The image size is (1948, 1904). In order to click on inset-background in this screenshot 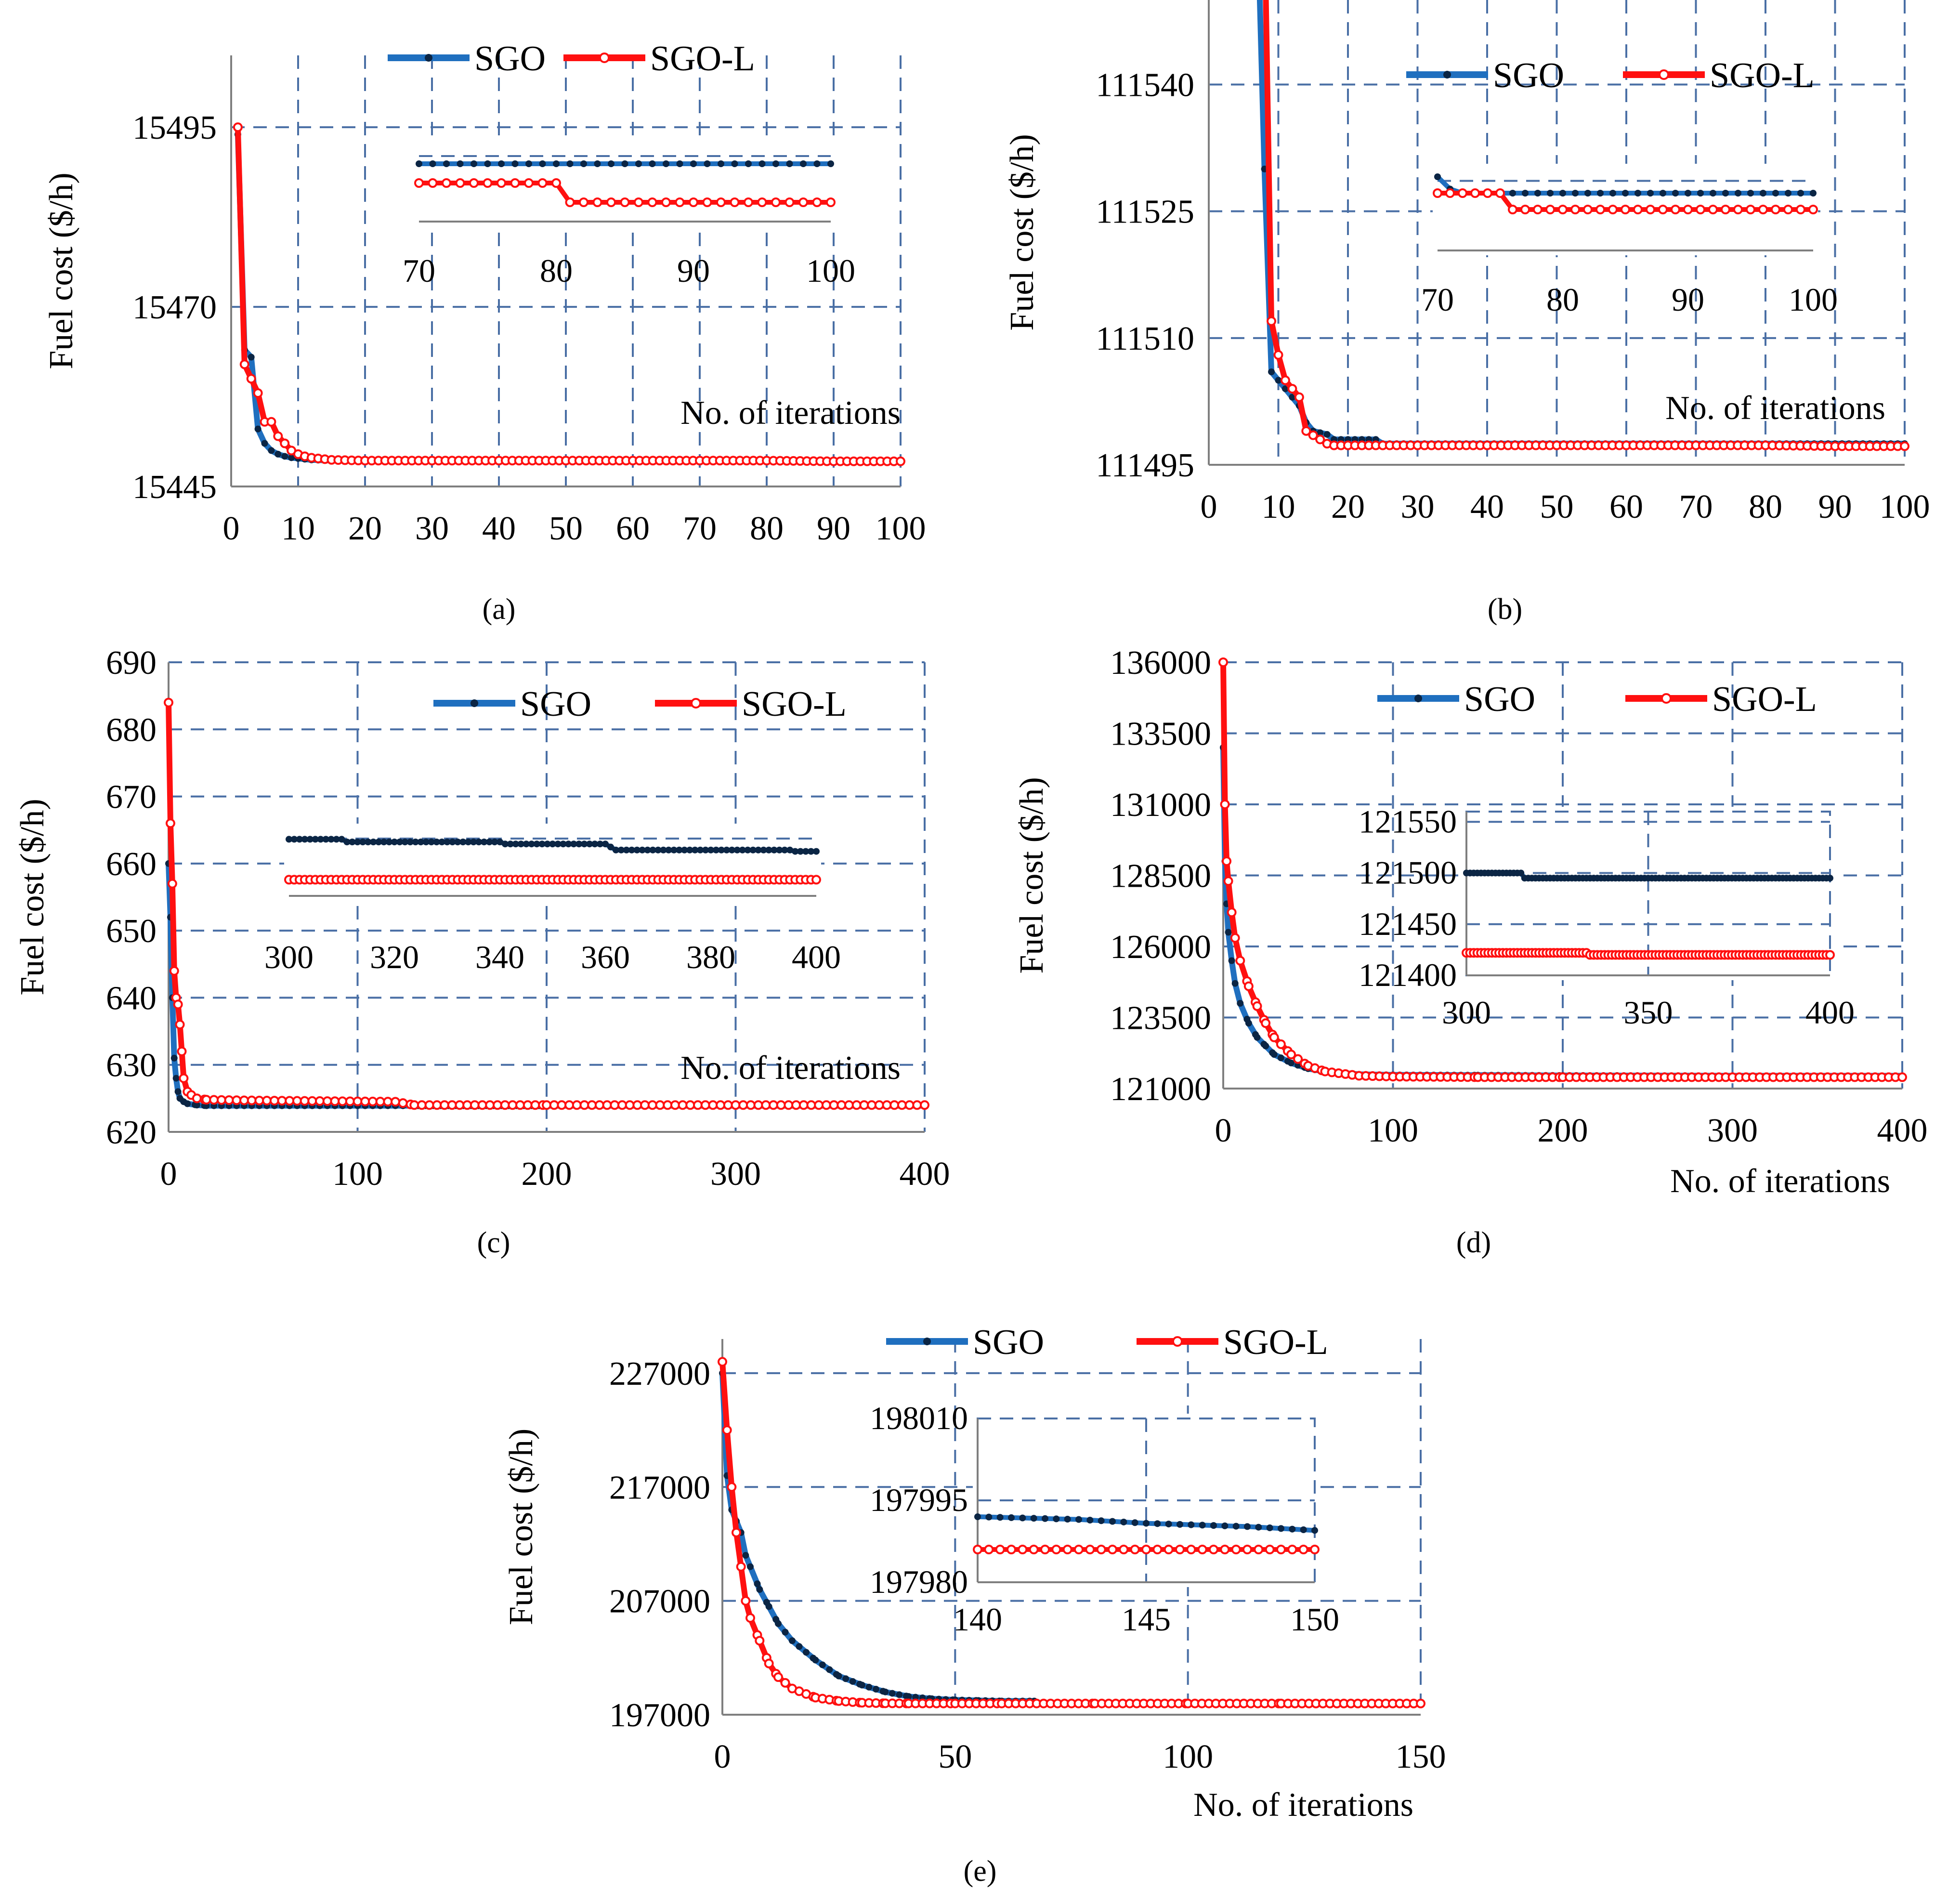, I will do `click(552, 862)`.